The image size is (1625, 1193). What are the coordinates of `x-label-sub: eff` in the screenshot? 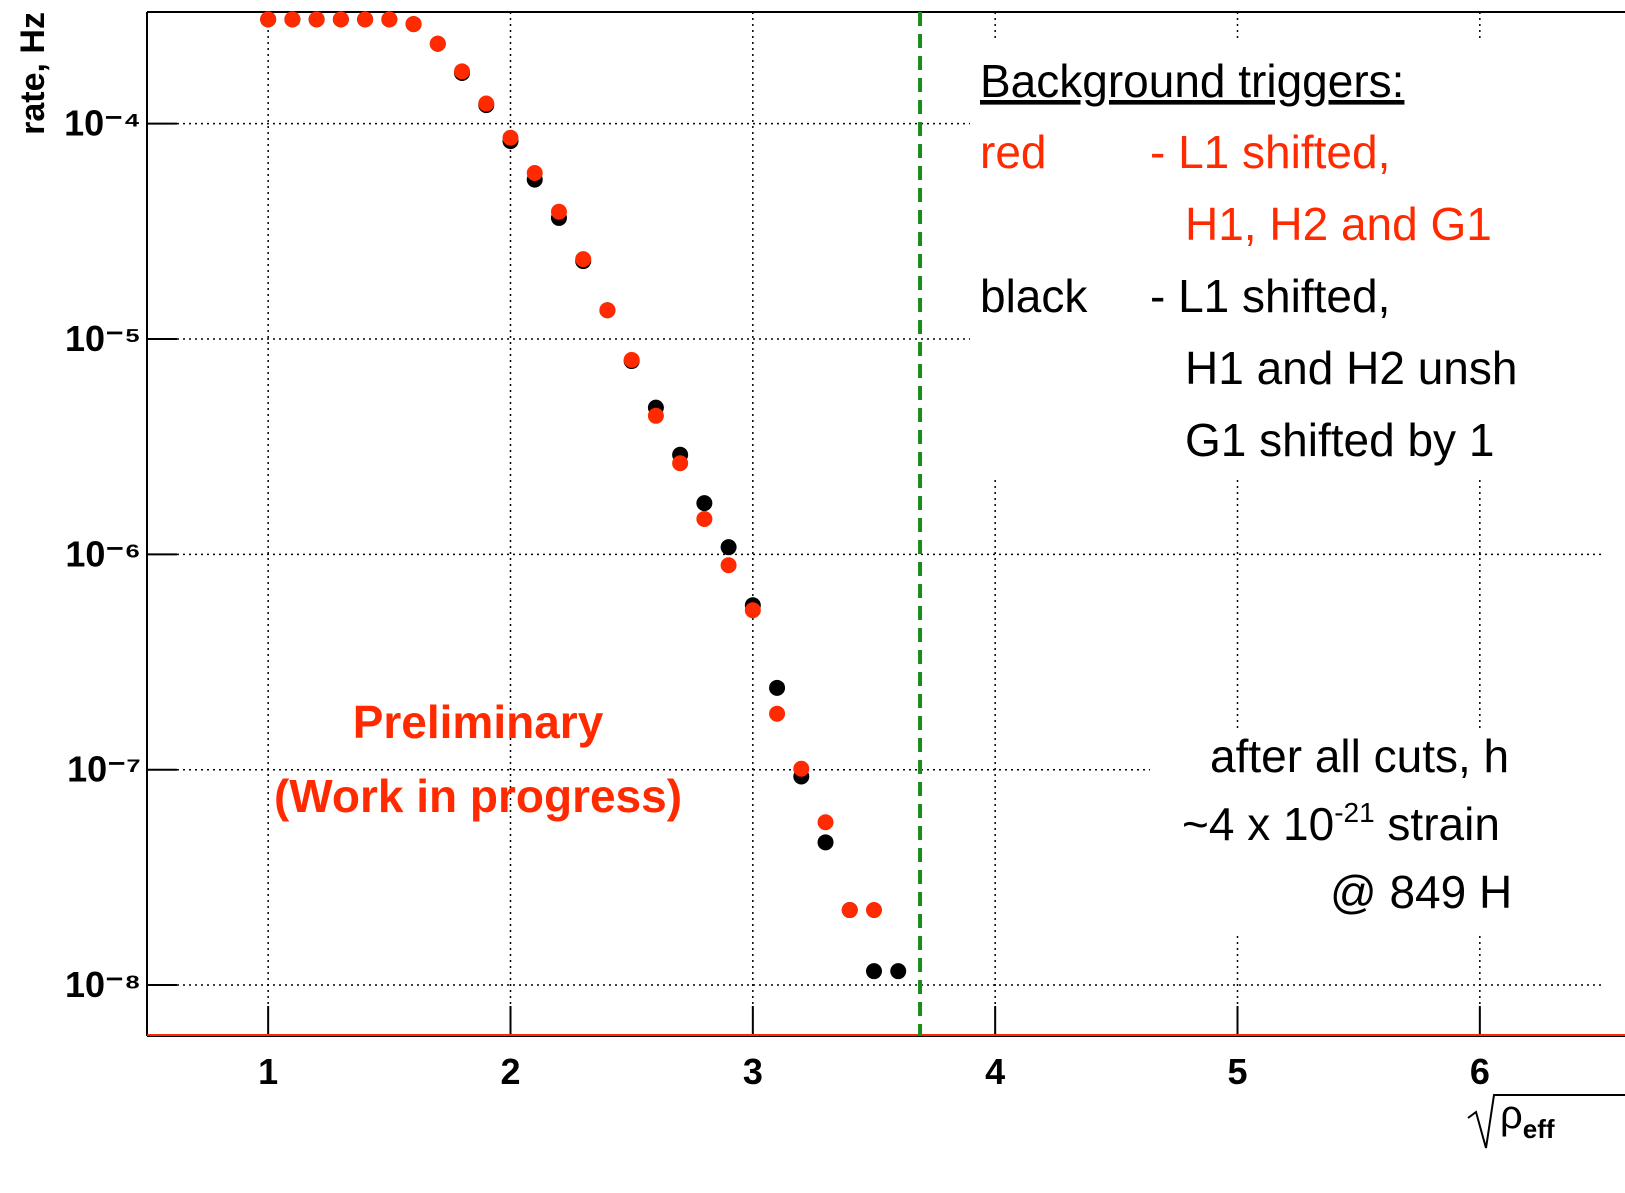 It's located at (1539, 1129).